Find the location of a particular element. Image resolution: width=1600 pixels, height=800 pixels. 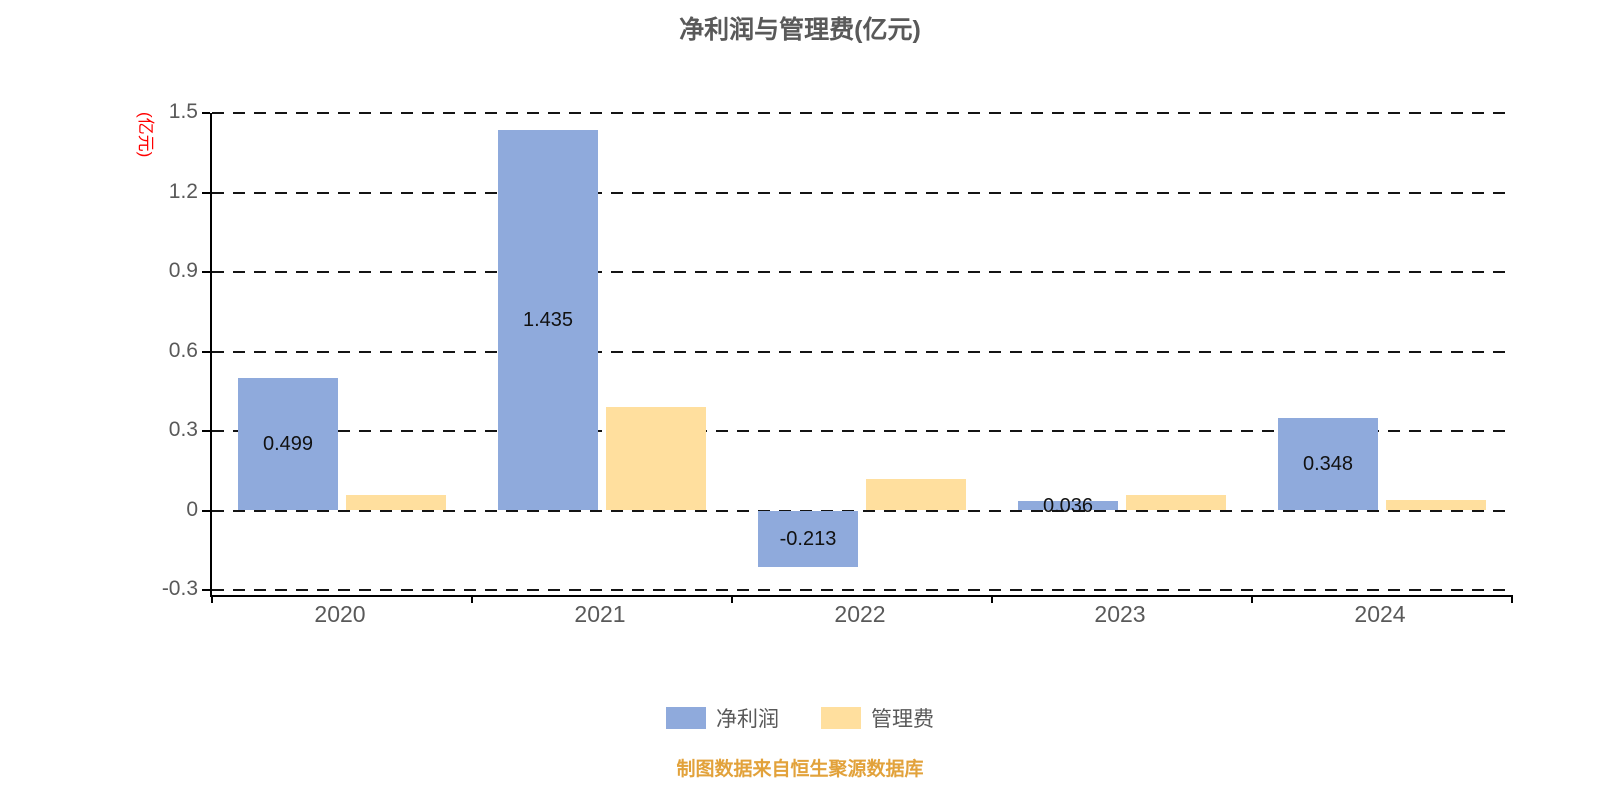

bar-net-profit-2023 is located at coordinates (1068, 505).